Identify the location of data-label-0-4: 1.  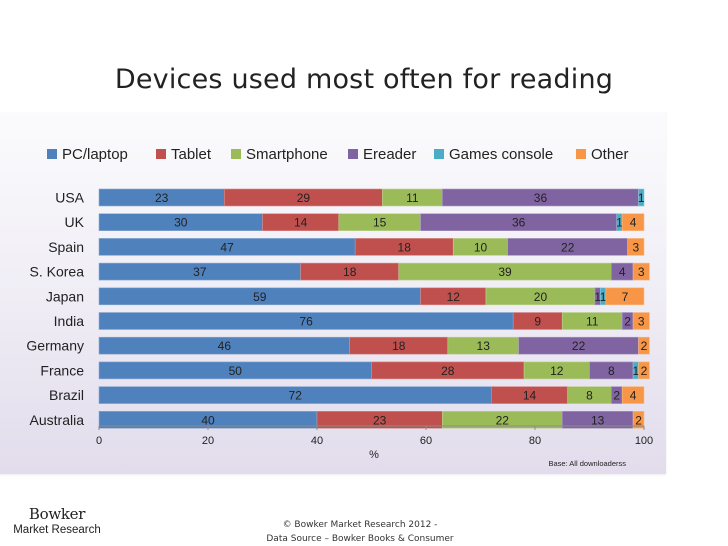
(641, 198).